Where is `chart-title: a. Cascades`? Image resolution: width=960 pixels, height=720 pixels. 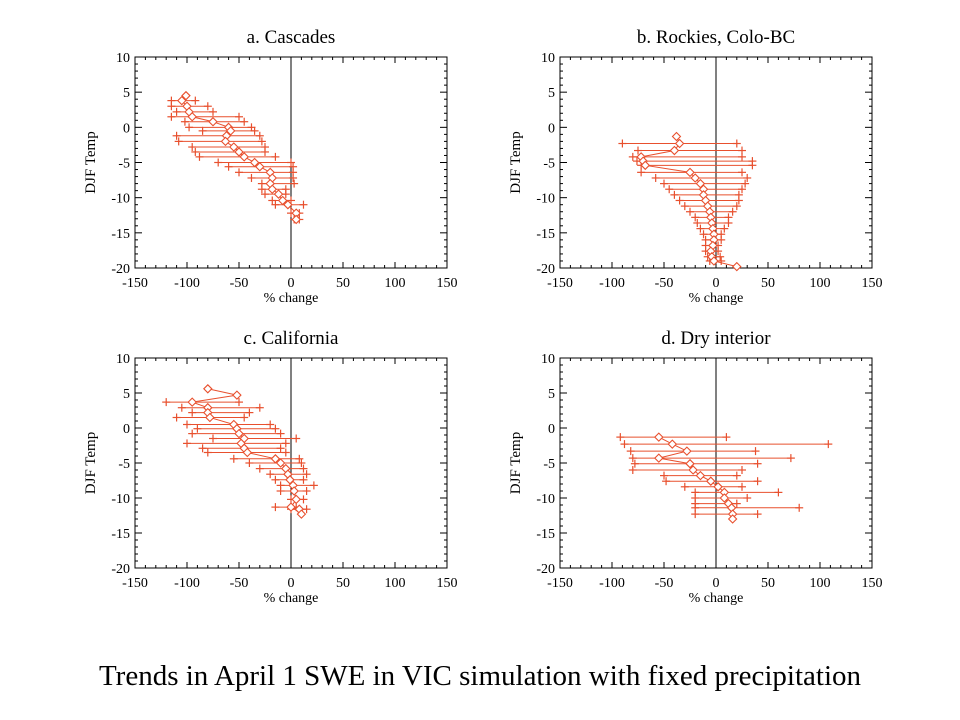
chart-title: a. Cascades is located at coordinates (291, 37).